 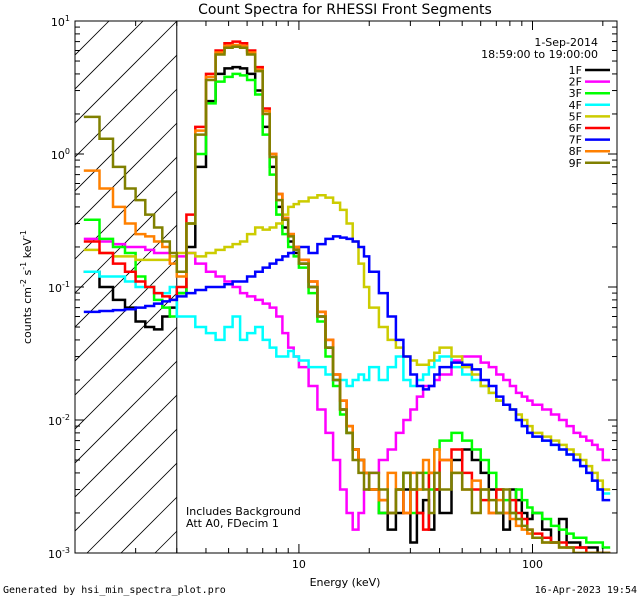 I want to click on x-axis-label: Energy (keV), so click(x=345, y=582).